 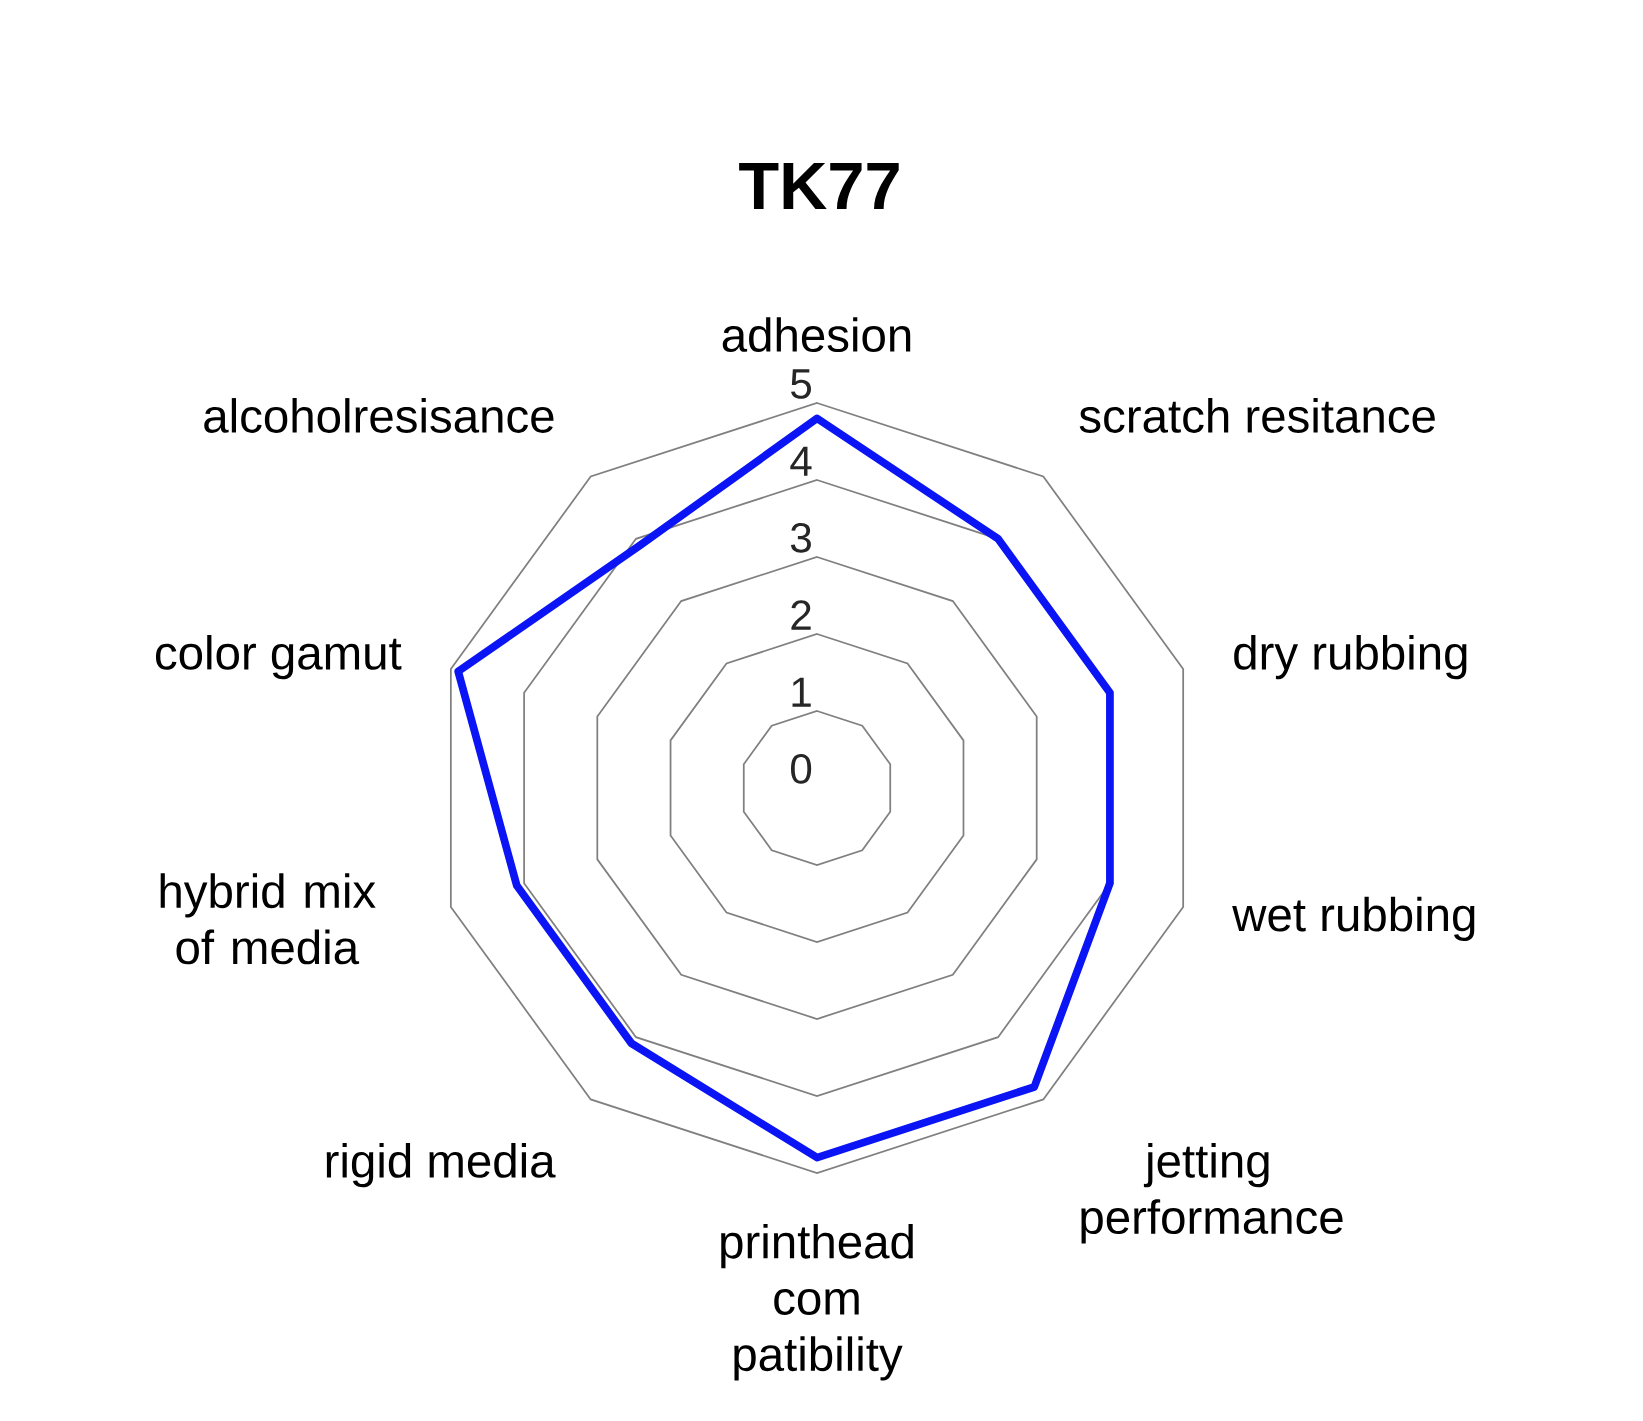 I want to click on spoke-label: alcoholresisance, so click(x=379, y=415).